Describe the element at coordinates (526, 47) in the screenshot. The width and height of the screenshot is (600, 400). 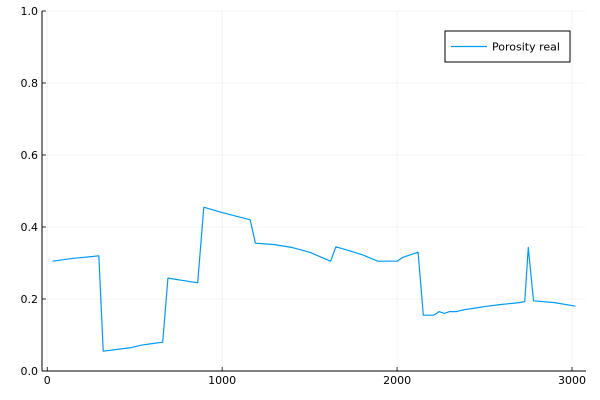
I see `legend-label: Porosity real` at that location.